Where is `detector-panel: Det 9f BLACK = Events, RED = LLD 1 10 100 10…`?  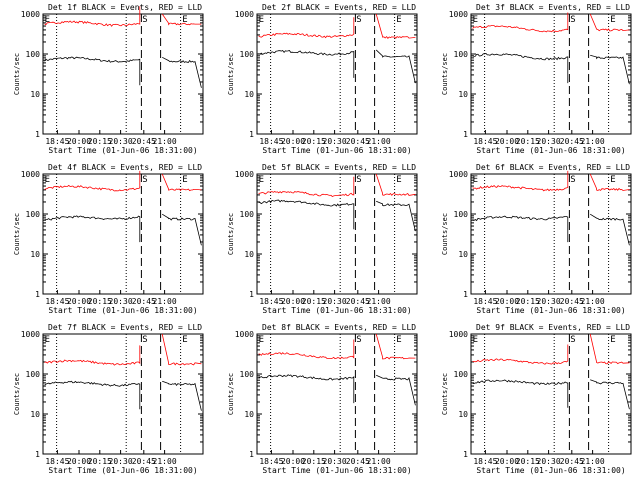 detector-panel: Det 9f BLACK = Events, RED = LLD 1 10 100 10… is located at coordinates (536, 399).